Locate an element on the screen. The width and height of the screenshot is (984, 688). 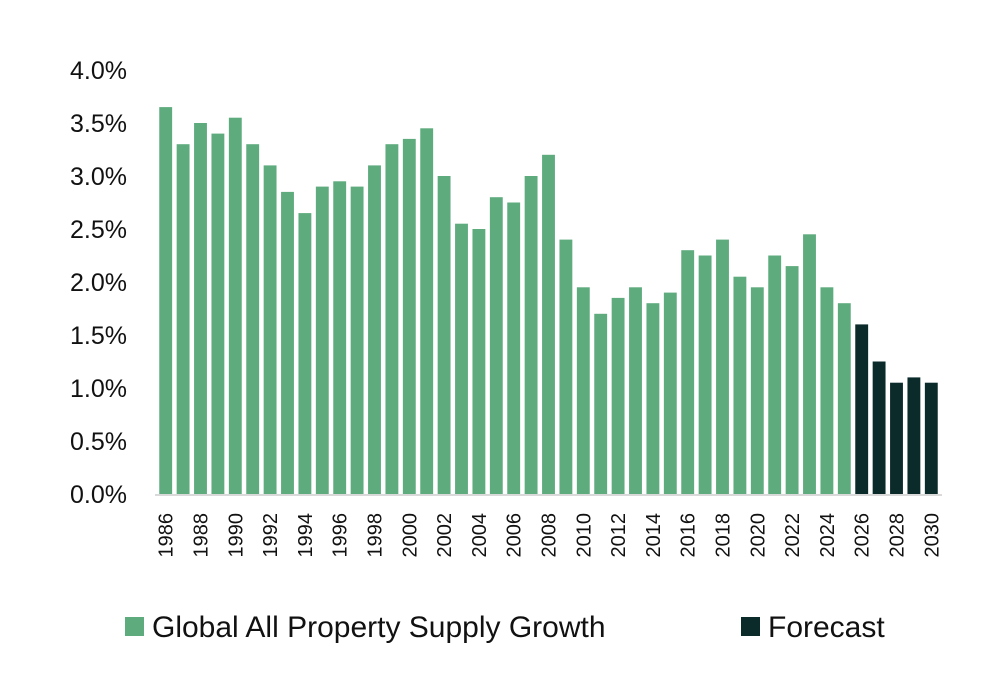
legend-swatch-forecast is located at coordinates (750, 626).